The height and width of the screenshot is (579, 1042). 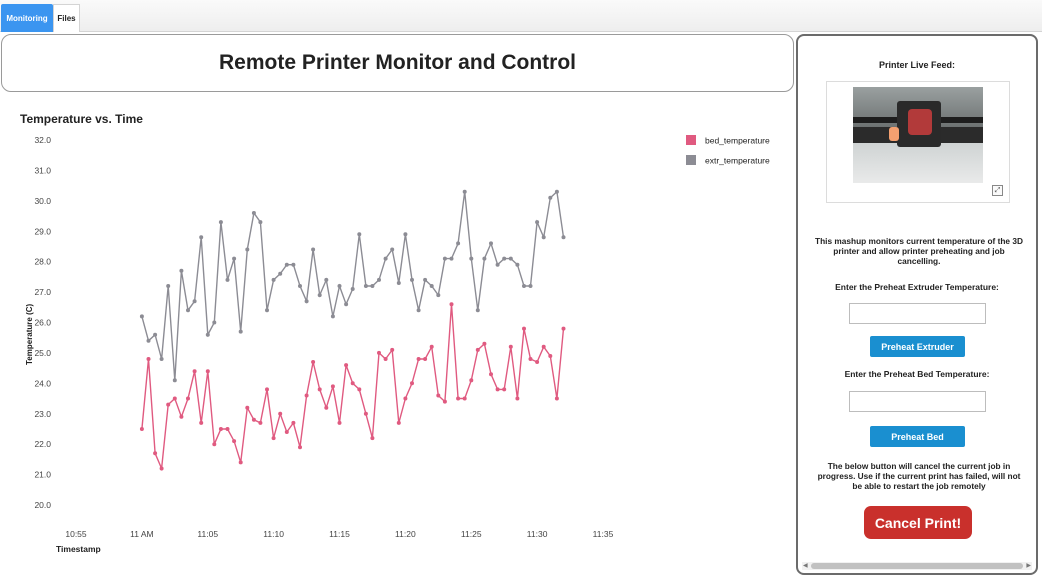 I want to click on preheat-extruder-button: Preheat Extruder, so click(x=917, y=346).